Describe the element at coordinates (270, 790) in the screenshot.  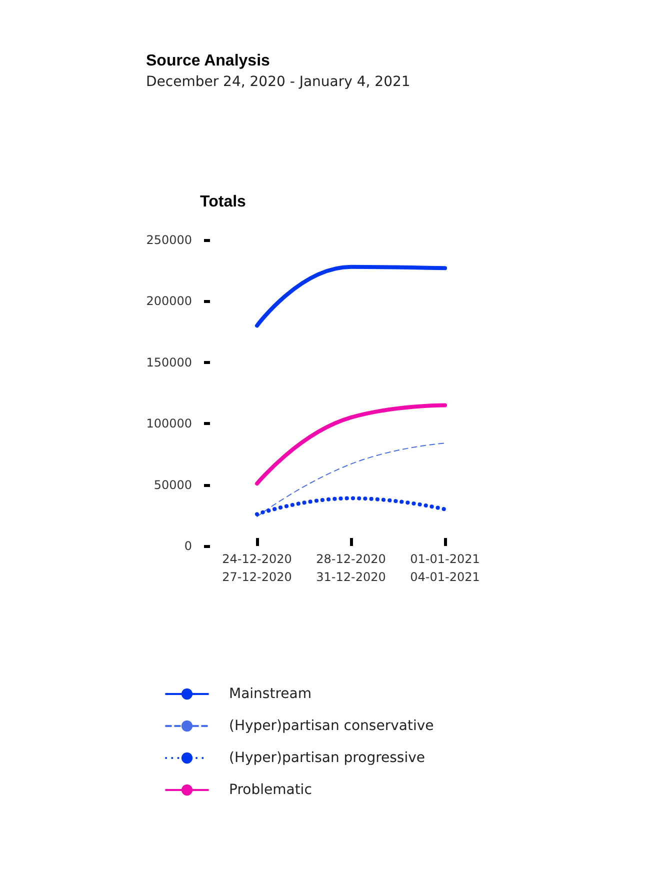
I see `legend-label: Problematic` at that location.